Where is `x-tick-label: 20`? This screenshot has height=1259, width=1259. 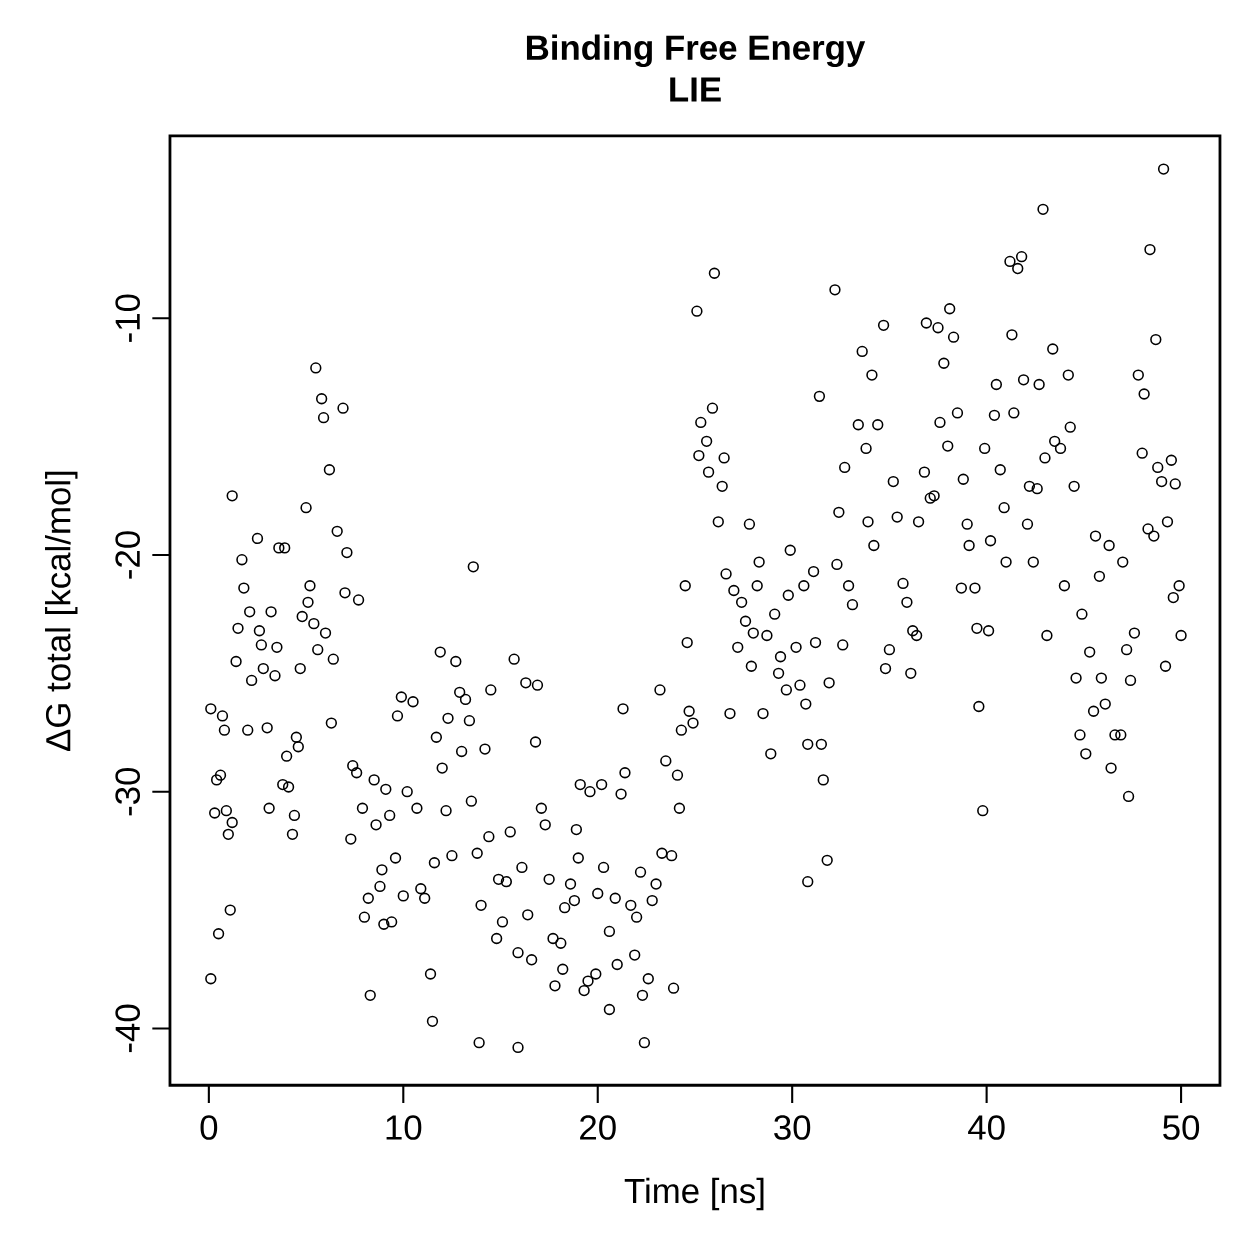
x-tick-label: 20 is located at coordinates (598, 1127).